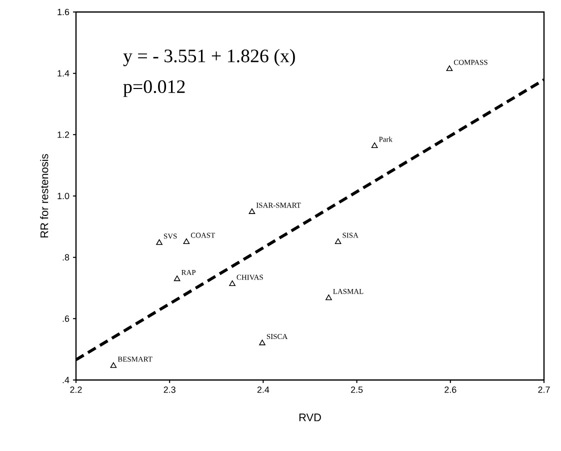 This screenshot has height=451, width=561. What do you see at coordinates (66, 318) in the screenshot?
I see `y-tick-label: .6` at bounding box center [66, 318].